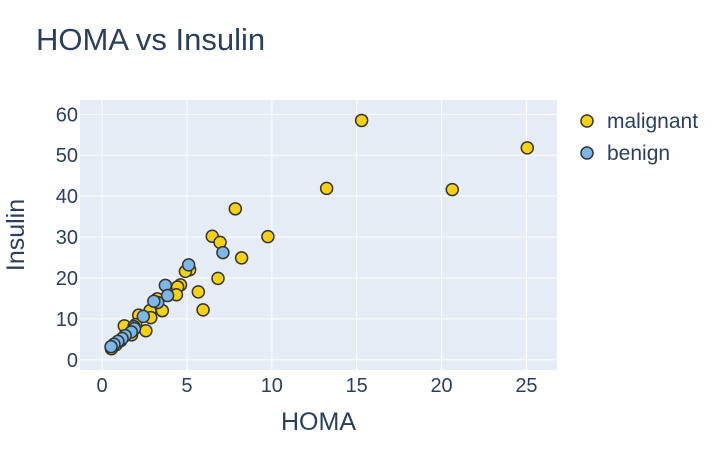  I want to click on x-tick-label: 5, so click(186, 386).